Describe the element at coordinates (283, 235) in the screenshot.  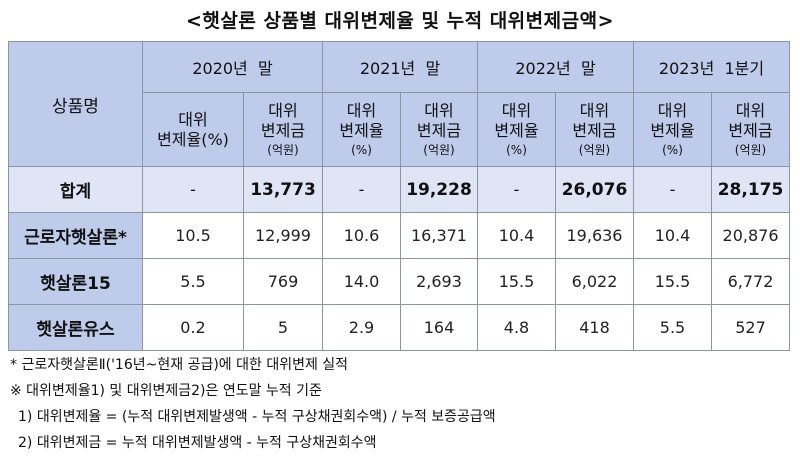
I see `cell-amount-2020: 12,999` at that location.